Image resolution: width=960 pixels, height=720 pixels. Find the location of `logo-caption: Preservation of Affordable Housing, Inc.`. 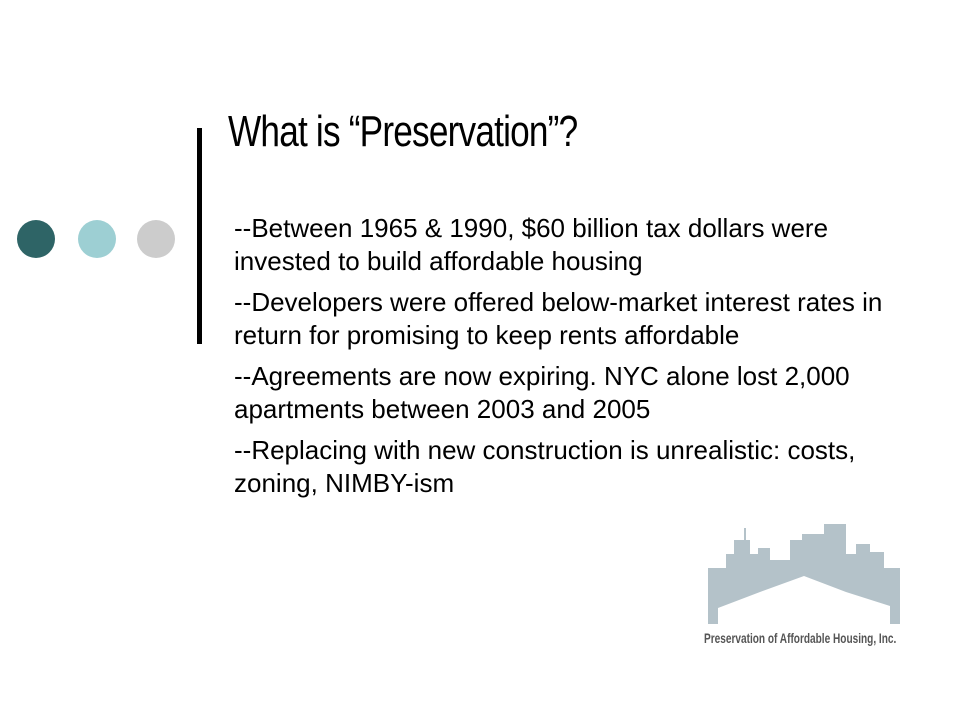

logo-caption: Preservation of Affordable Housing, Inc. is located at coordinates (800, 638).